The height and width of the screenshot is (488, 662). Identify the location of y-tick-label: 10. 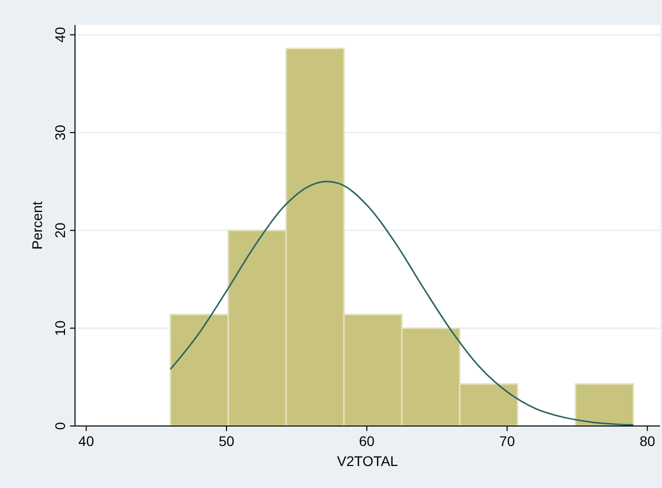
(60, 328).